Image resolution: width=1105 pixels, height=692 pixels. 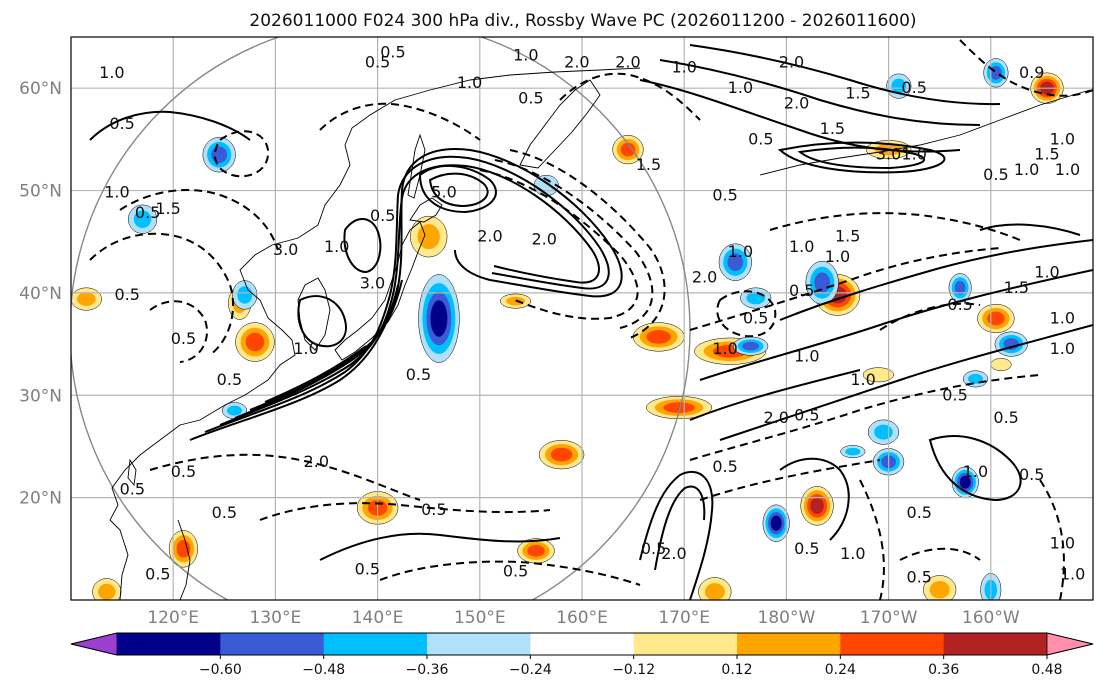 I want to click on colorbar-tick-label-0: −0.60, so click(x=220, y=670).